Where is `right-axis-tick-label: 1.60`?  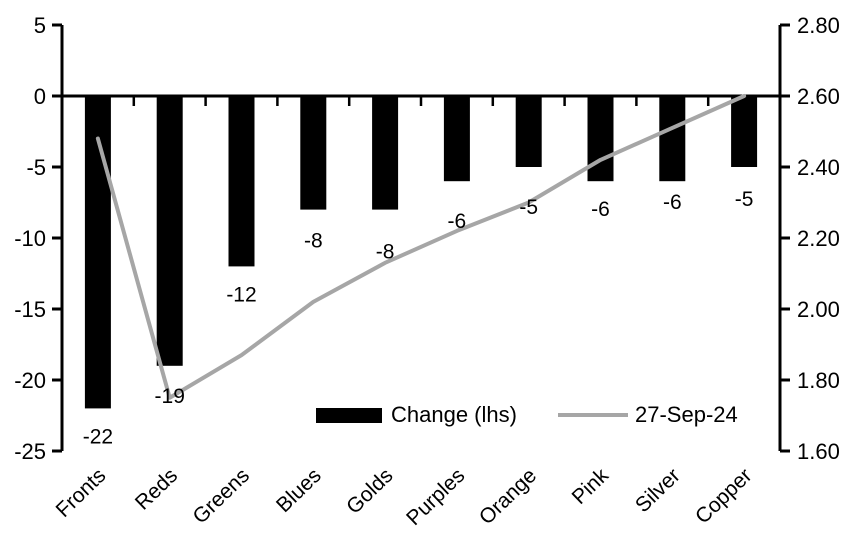 right-axis-tick-label: 1.60 is located at coordinates (818, 451).